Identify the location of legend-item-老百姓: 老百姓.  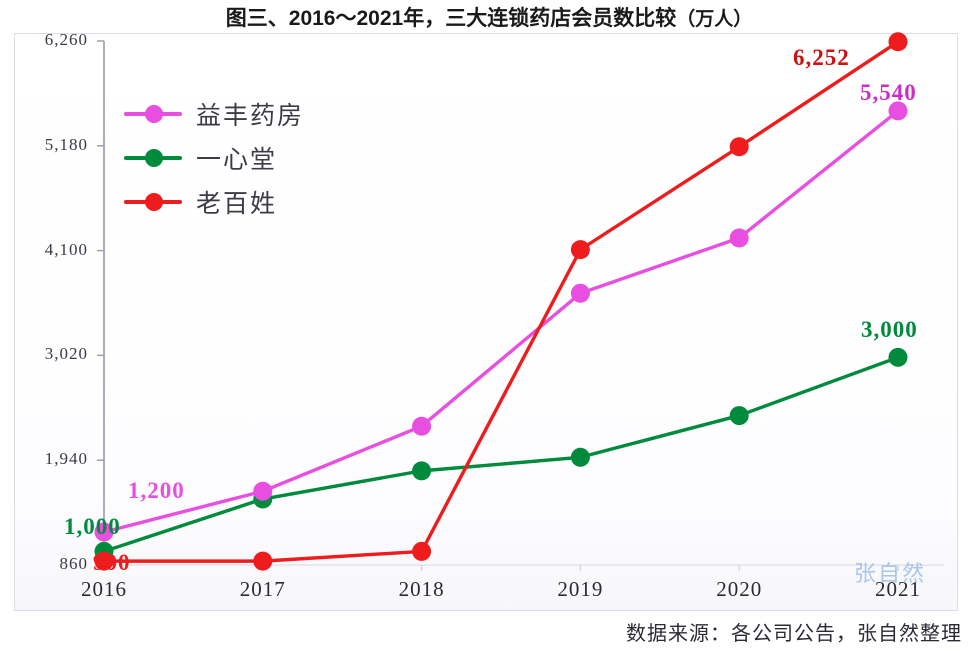
(214, 202).